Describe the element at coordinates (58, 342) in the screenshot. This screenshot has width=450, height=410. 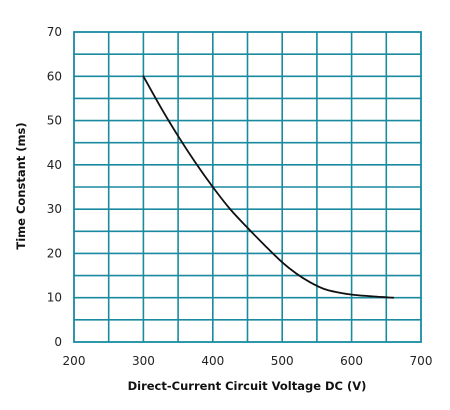
I see `y-tick-label: 0` at that location.